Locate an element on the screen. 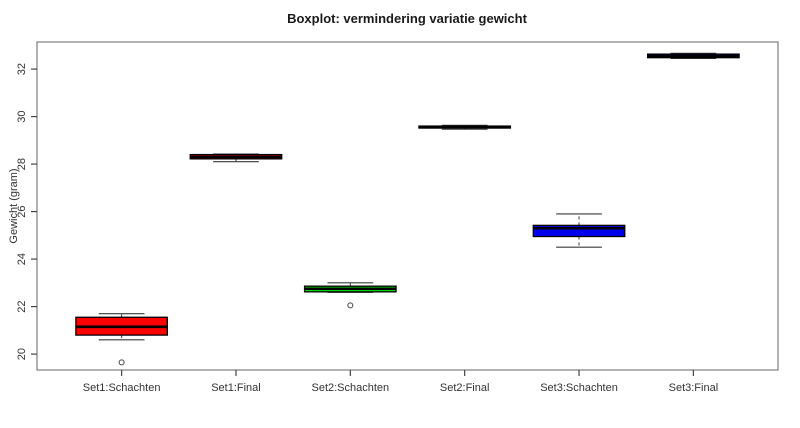 This screenshot has width=800, height=428. box-set3-schachten is located at coordinates (579, 230).